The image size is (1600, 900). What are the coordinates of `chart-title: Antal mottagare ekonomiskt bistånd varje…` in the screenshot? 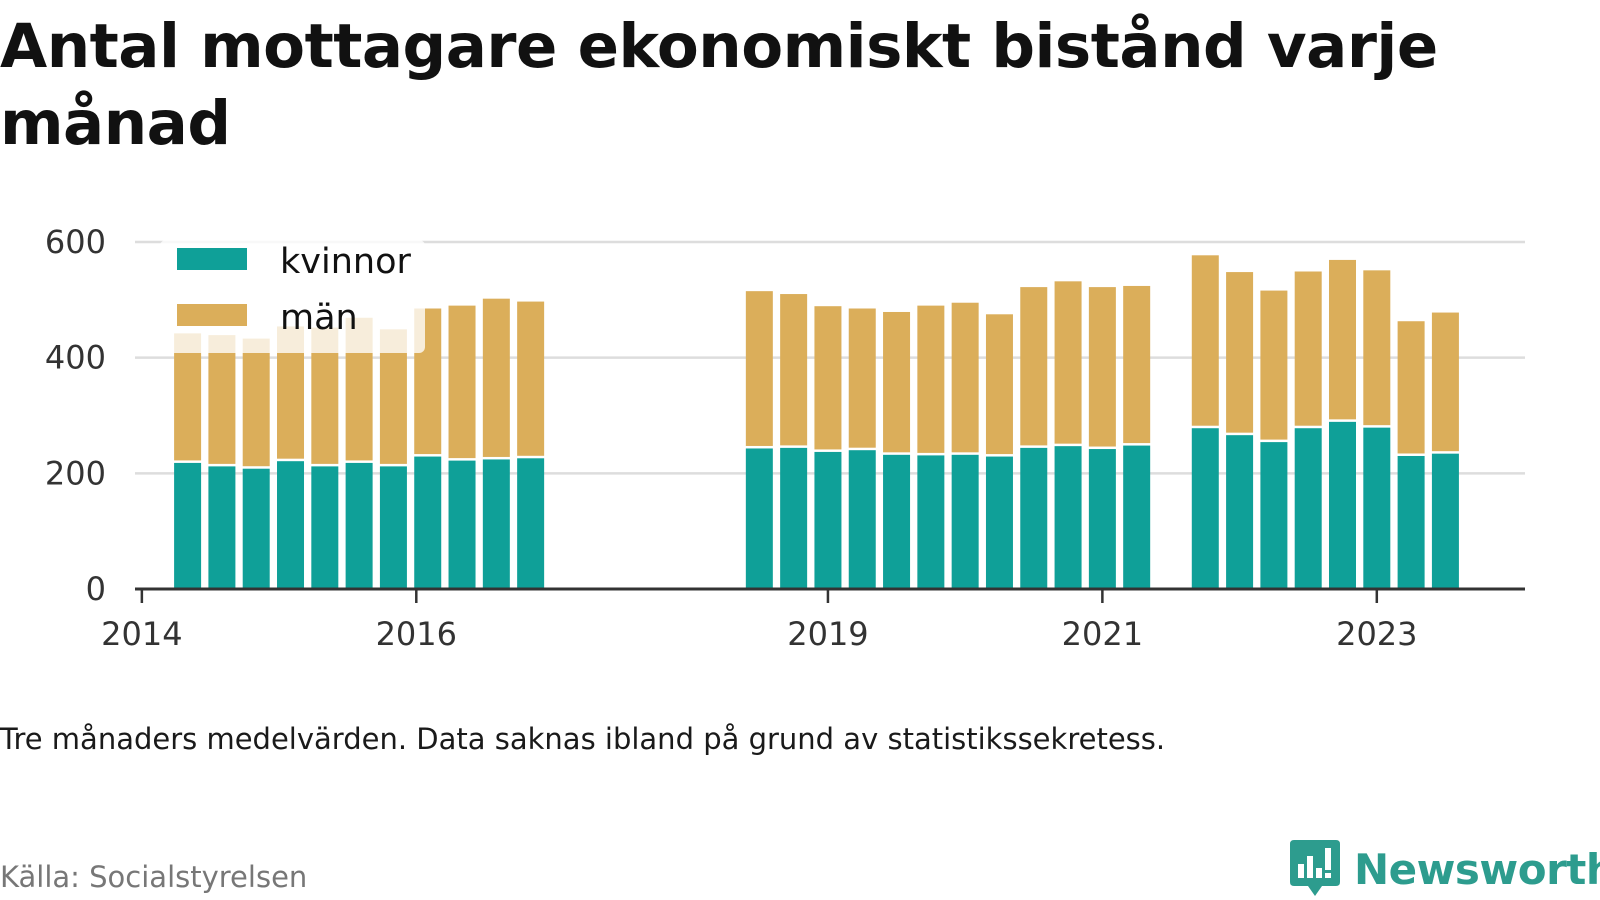 It's located at (719, 85).